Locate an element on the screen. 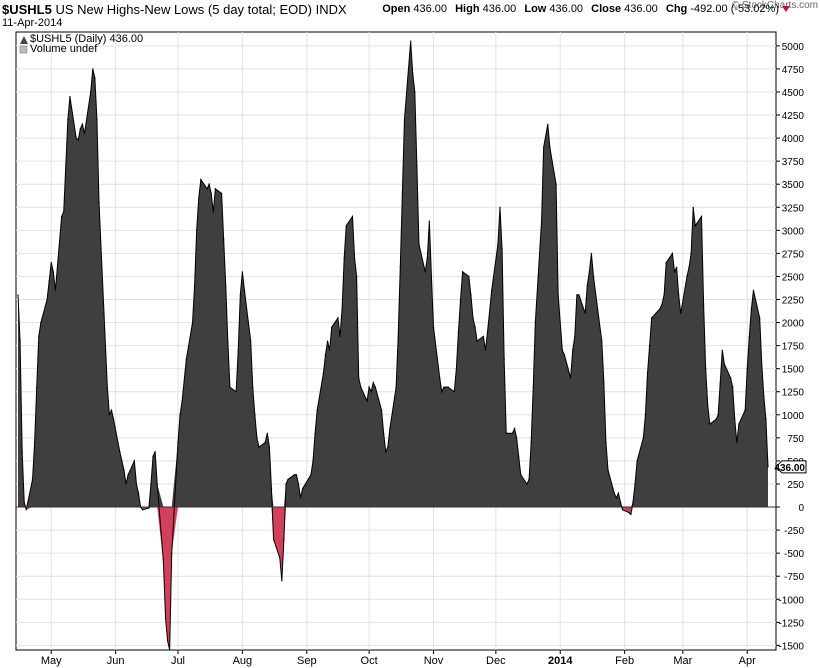  x-tick-label: Sep is located at coordinates (307, 661).